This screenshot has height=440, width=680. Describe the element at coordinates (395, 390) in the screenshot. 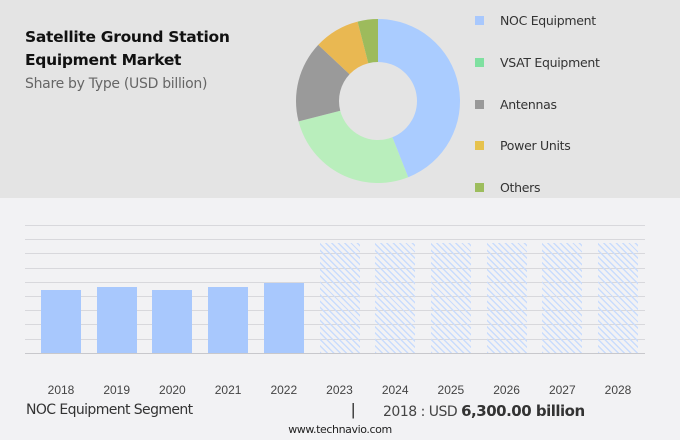

I see `x-tick-label: 2024` at that location.